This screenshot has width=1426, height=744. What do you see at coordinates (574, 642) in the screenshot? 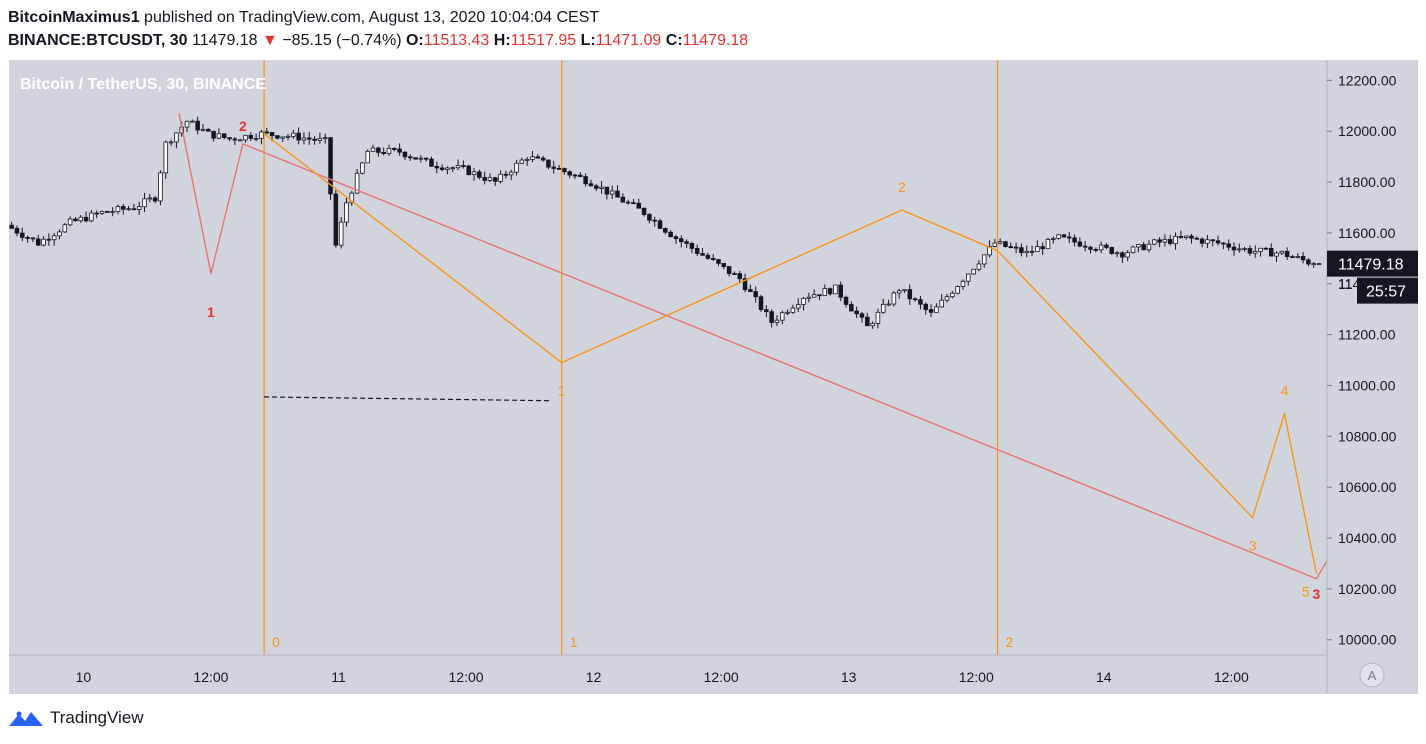
I see `vertical-line-label: 1` at bounding box center [574, 642].